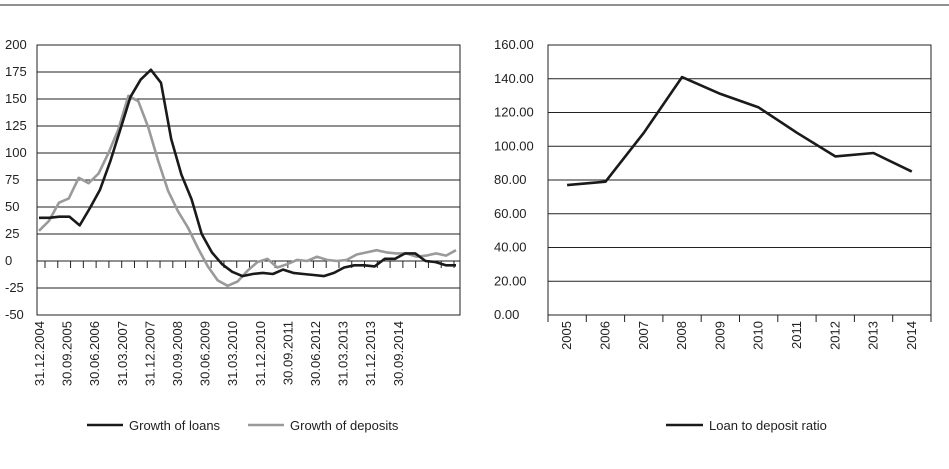 This screenshot has width=949, height=469. I want to click on legend-label-ldr: Loan to deposit ratio, so click(768, 425).